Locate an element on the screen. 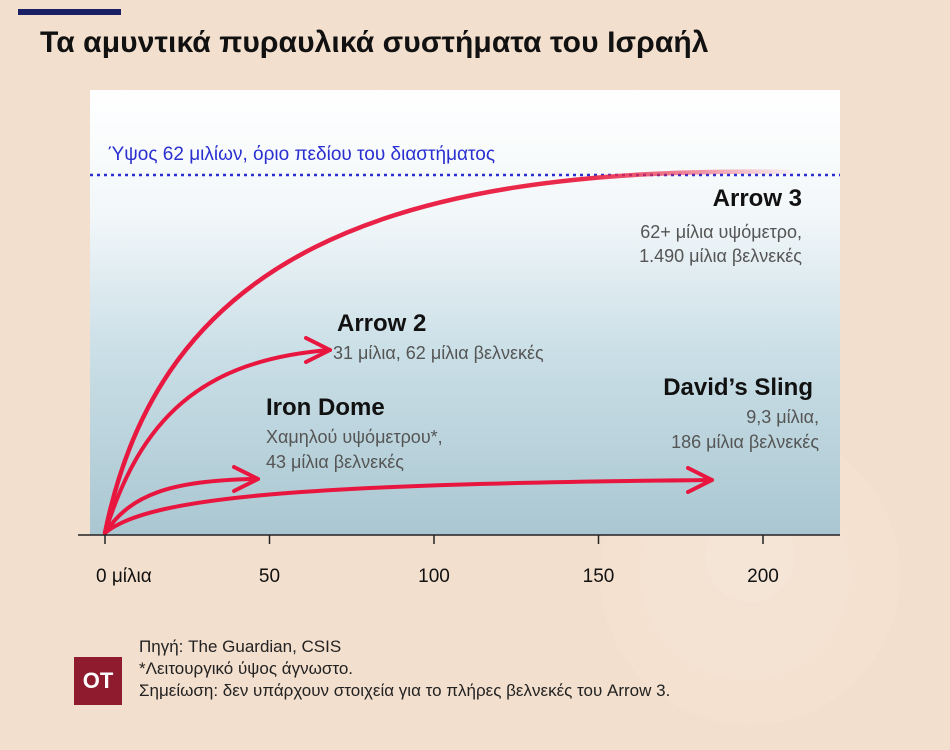 This screenshot has width=950, height=750. accent-rule is located at coordinates (69, 12).